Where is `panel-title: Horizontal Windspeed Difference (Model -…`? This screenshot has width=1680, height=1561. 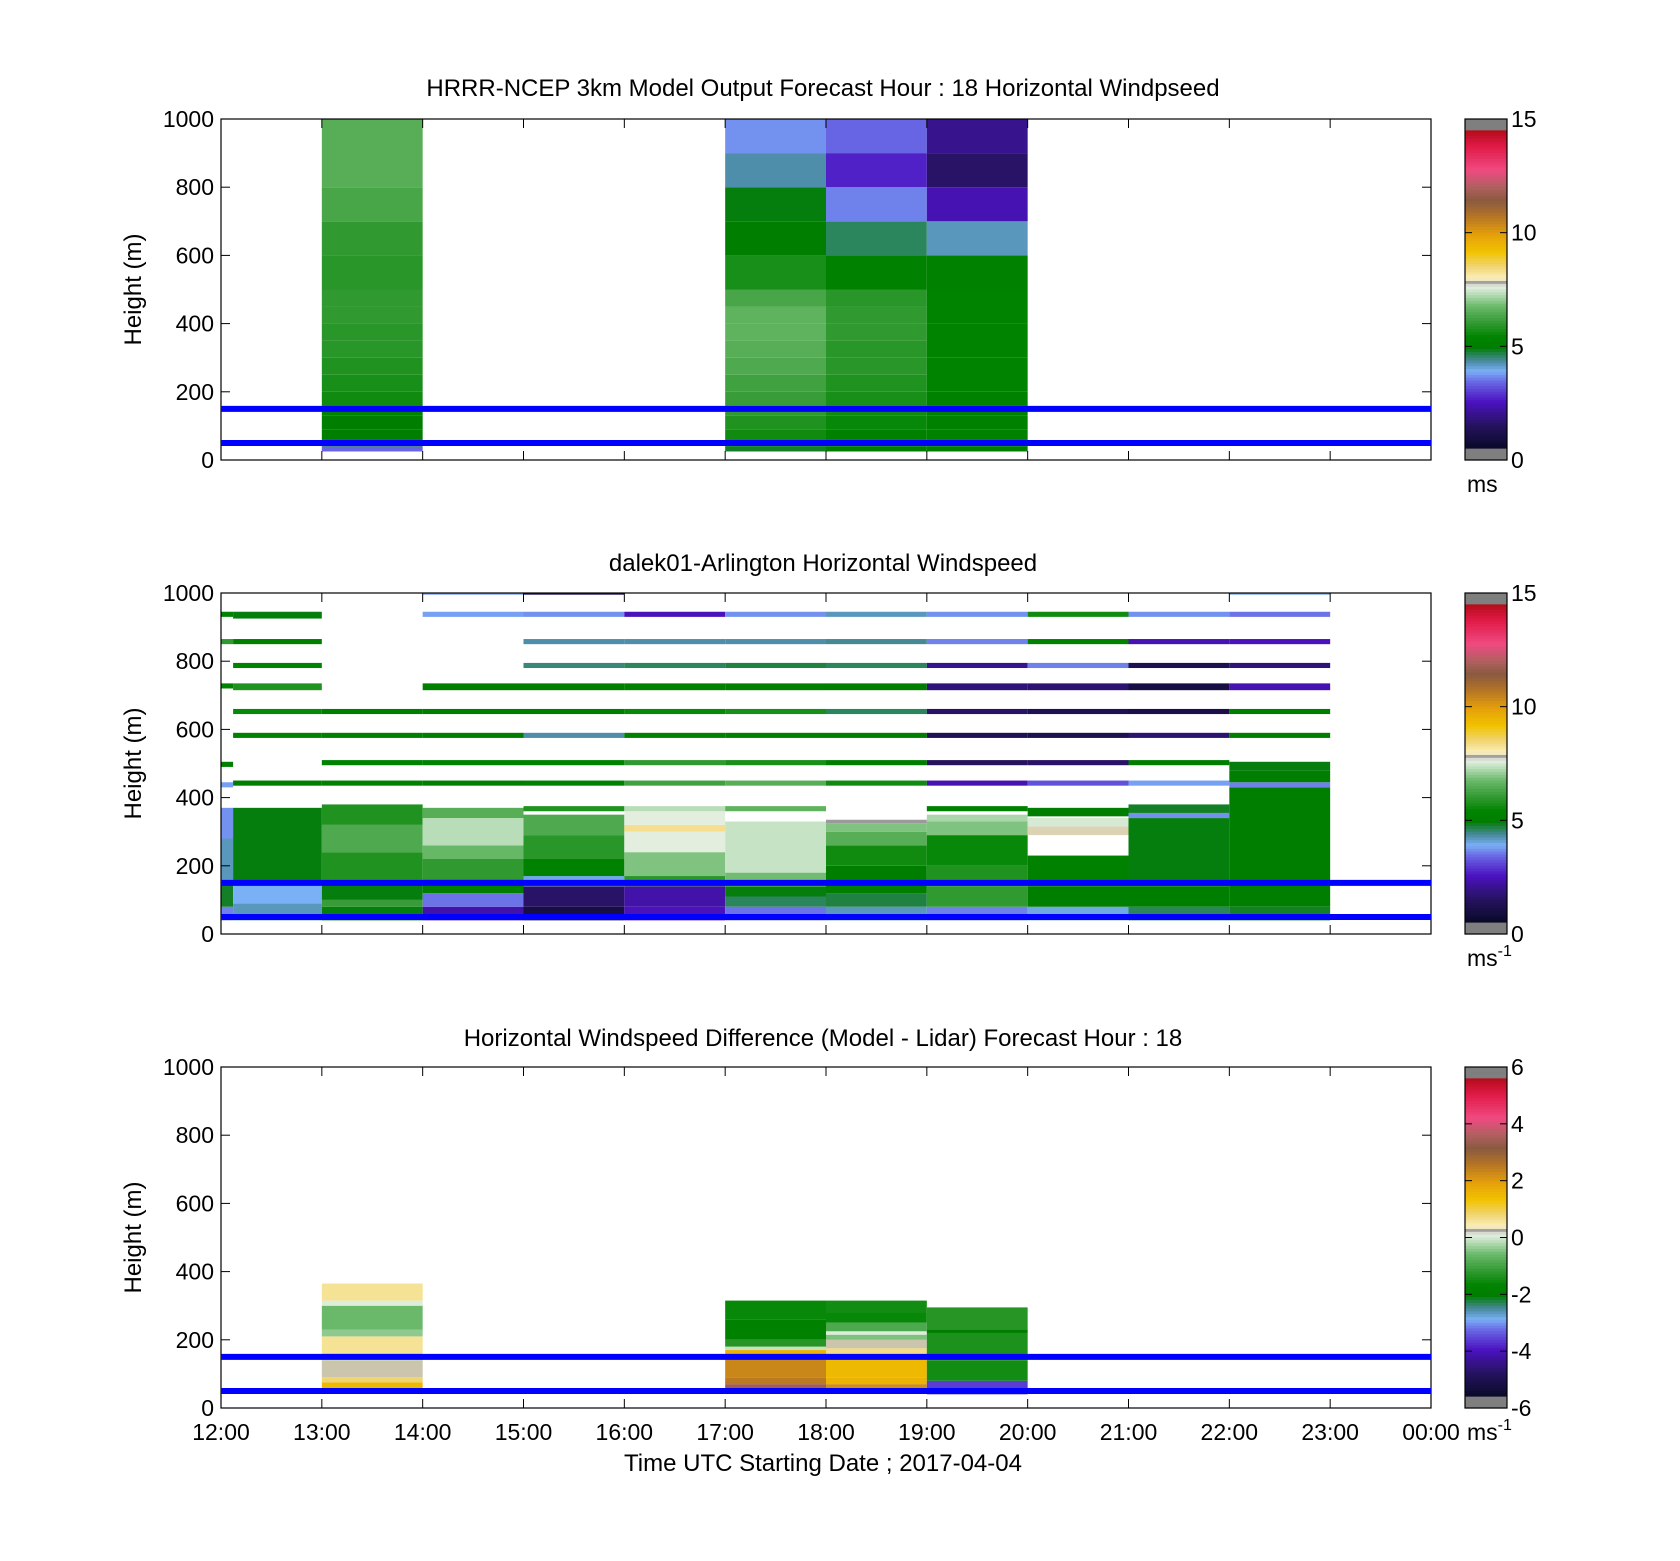
panel-title: Horizontal Windspeed Difference (Model -… is located at coordinates (823, 1038).